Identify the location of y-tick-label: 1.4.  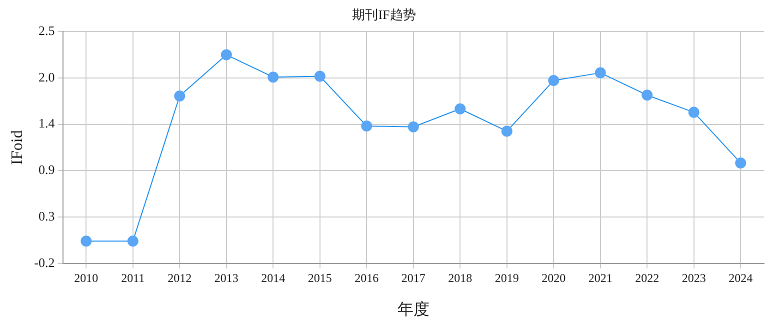
(47, 123).